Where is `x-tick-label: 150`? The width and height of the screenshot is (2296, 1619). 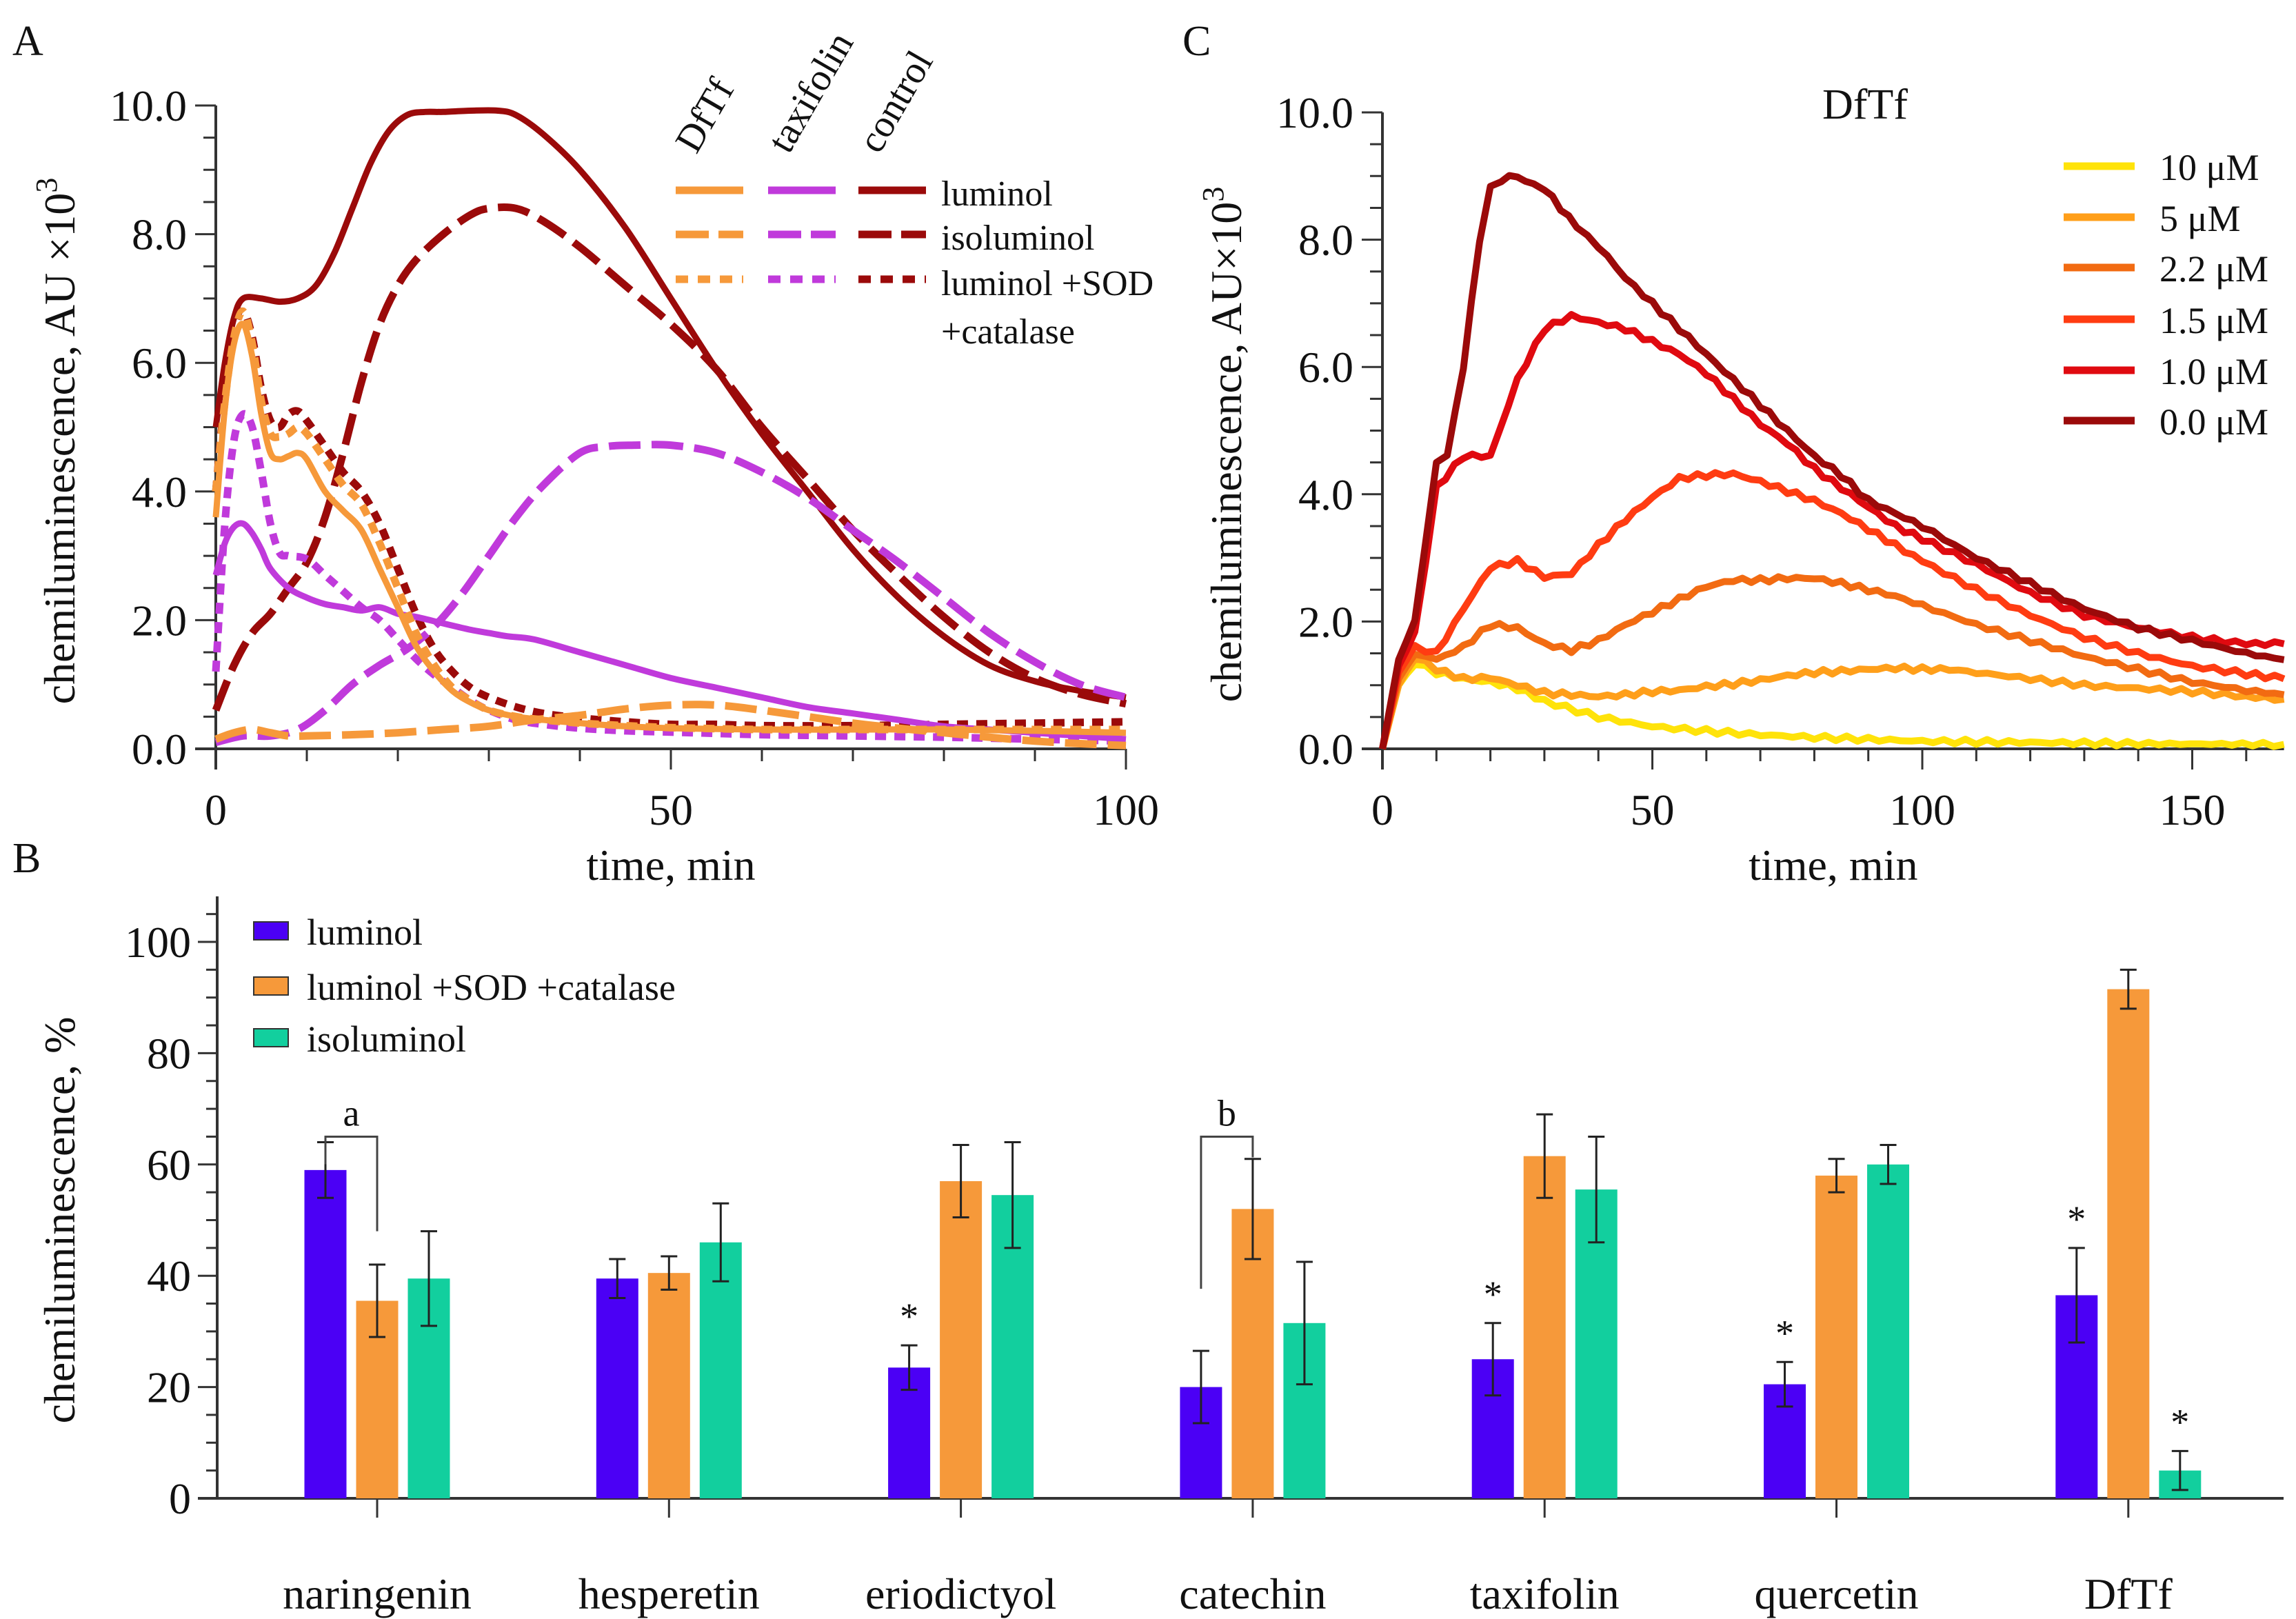
x-tick-label: 150 is located at coordinates (2192, 809).